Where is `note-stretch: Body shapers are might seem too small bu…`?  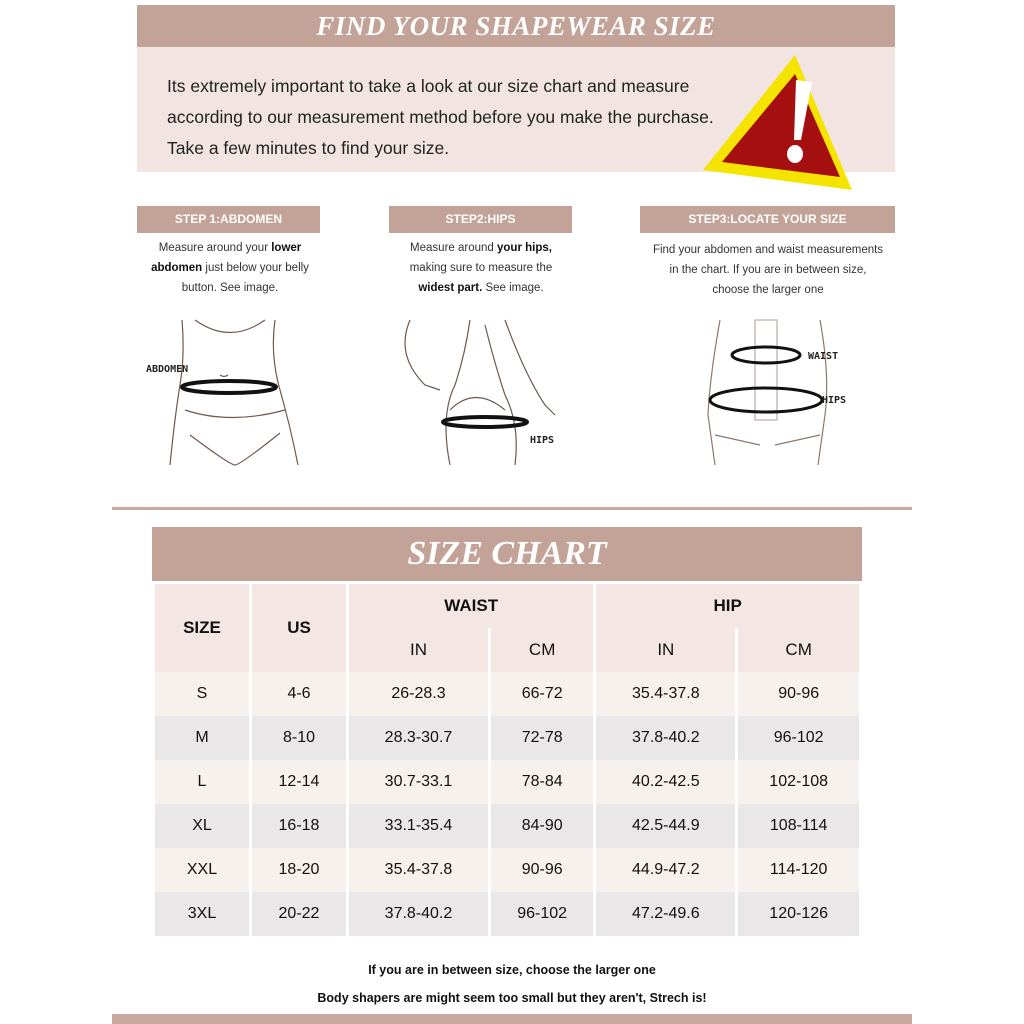
note-stretch: Body shapers are might seem too small bu… is located at coordinates (512, 998).